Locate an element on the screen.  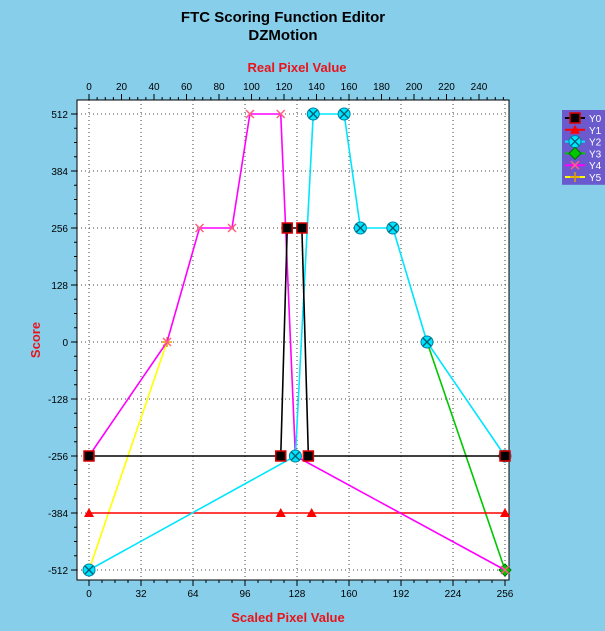
legend-marker-y5 is located at coordinates (575, 177).